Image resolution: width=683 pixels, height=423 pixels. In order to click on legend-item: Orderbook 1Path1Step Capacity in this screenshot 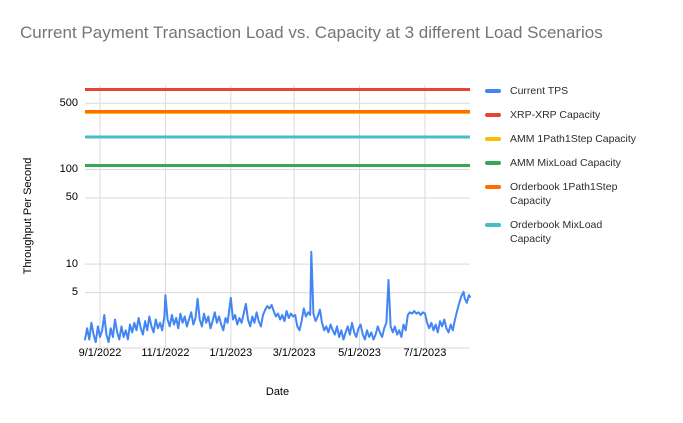, I will do `click(580, 194)`.